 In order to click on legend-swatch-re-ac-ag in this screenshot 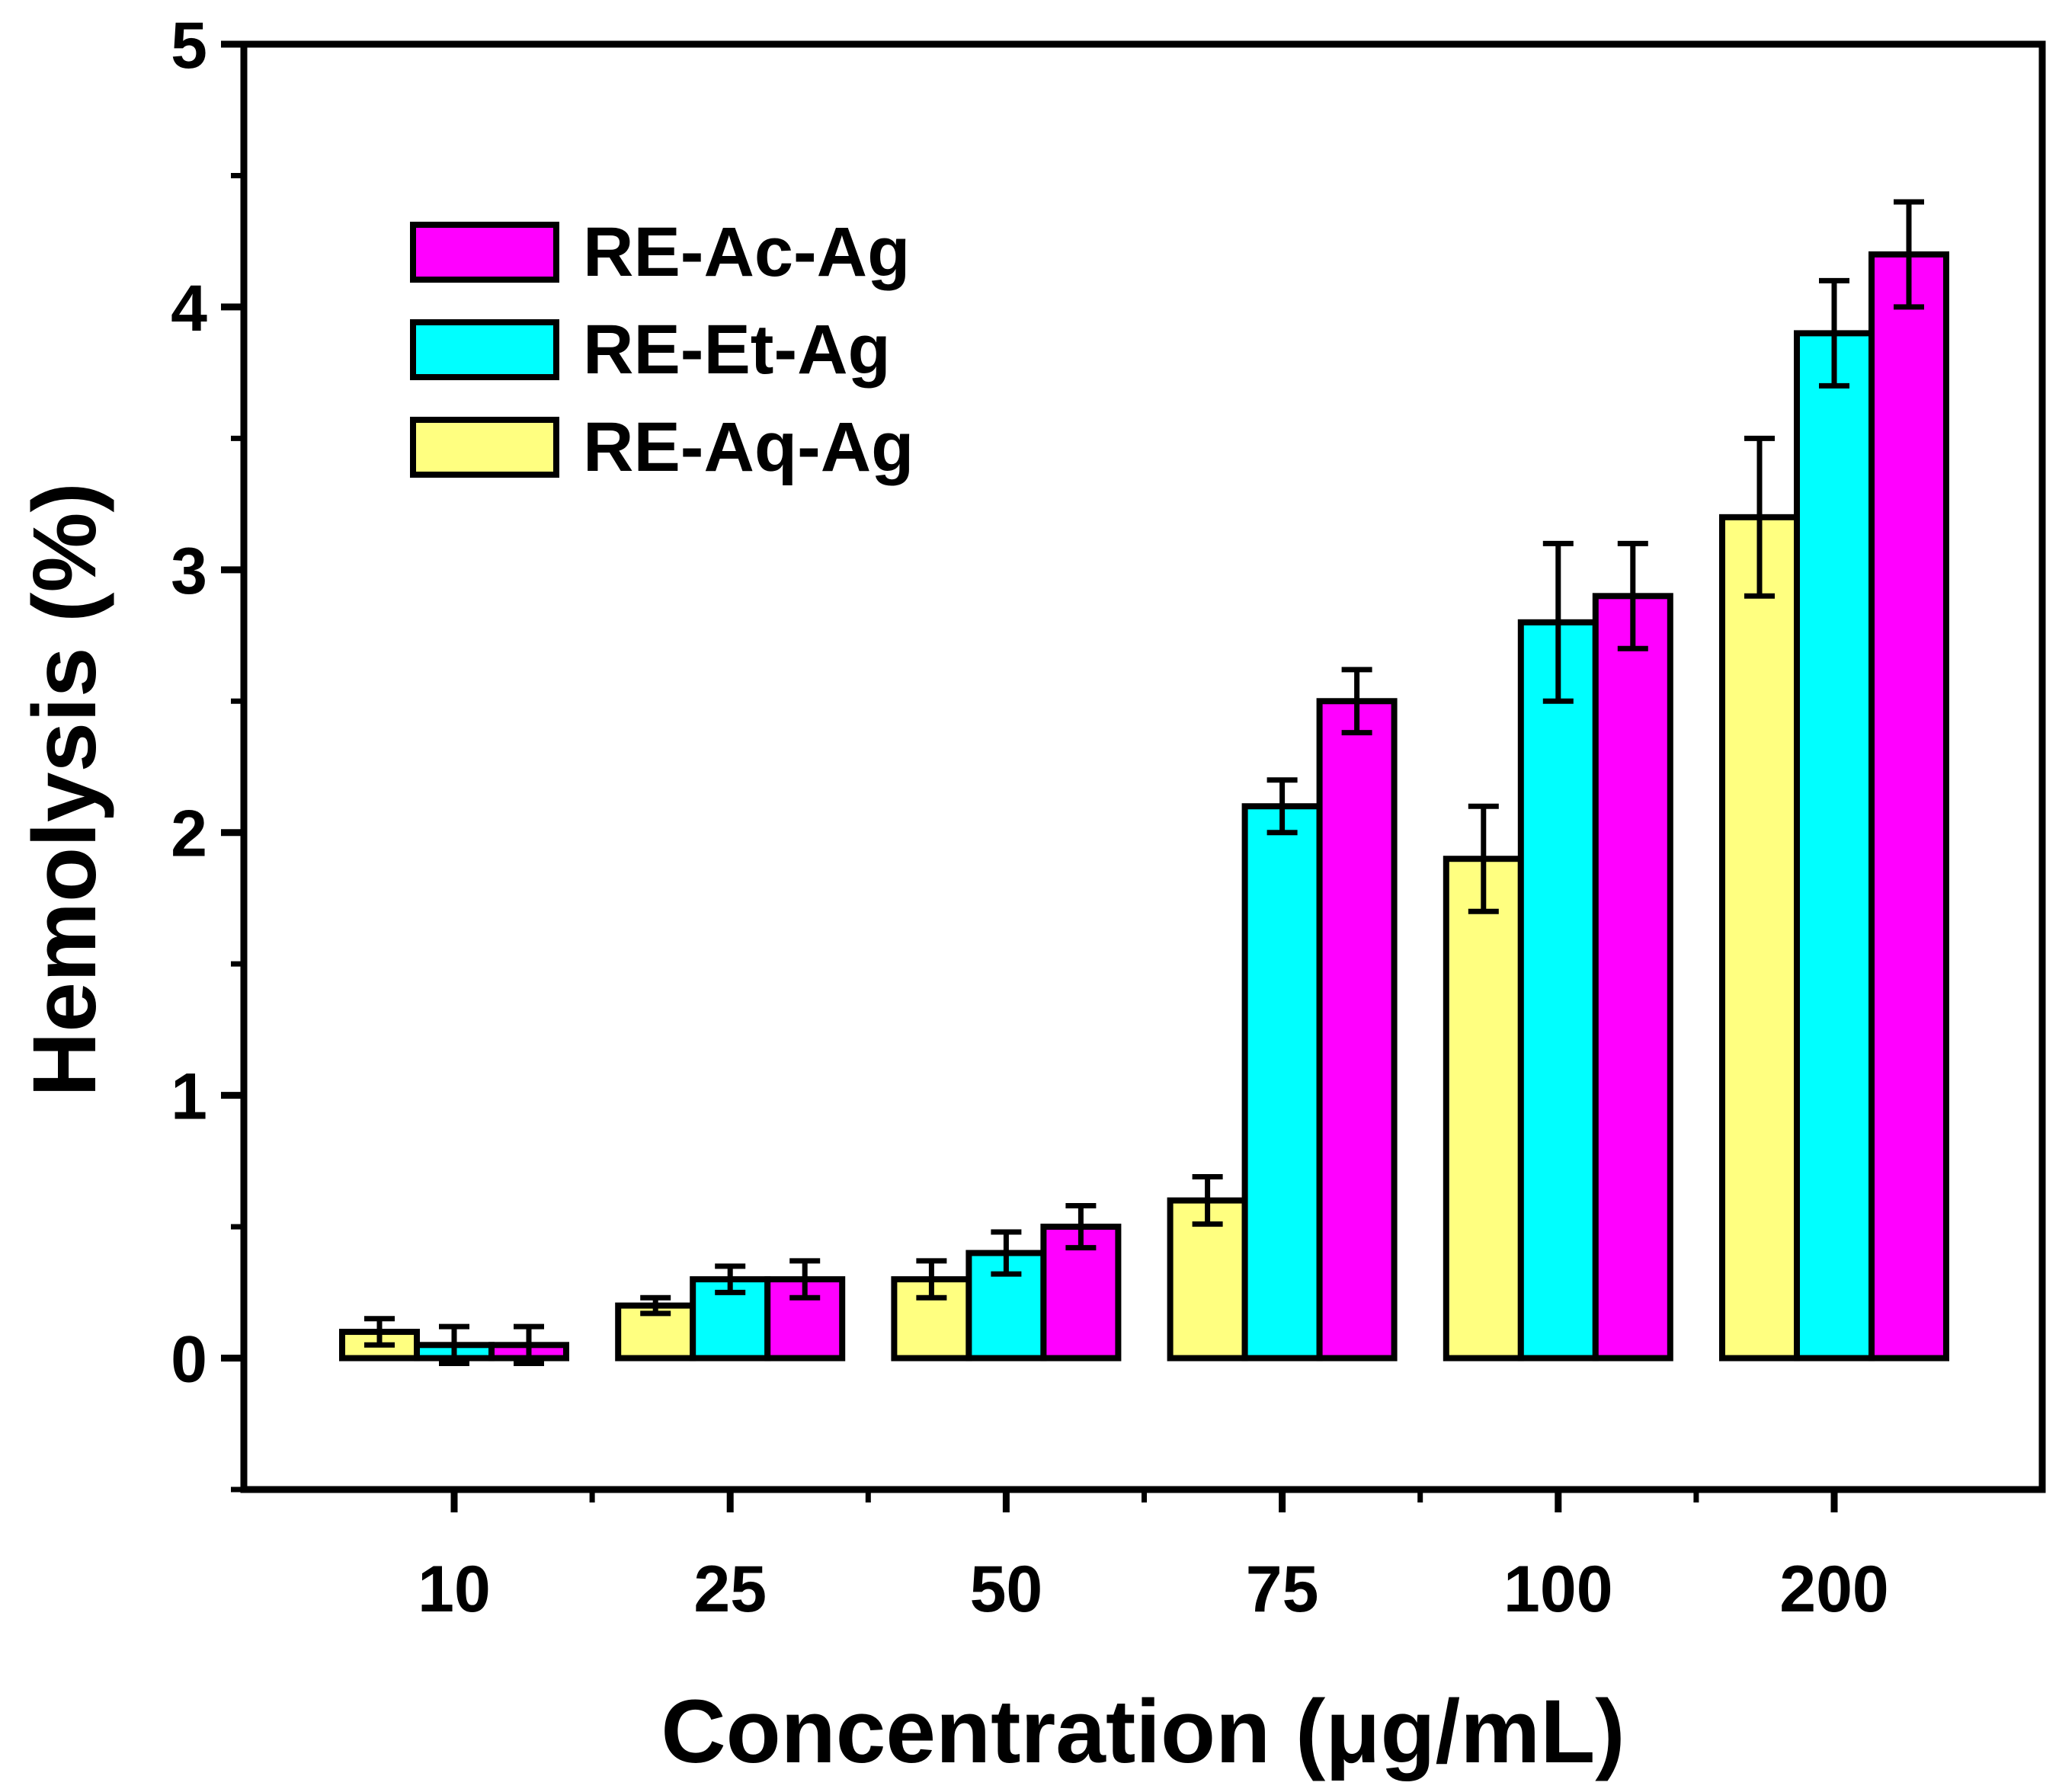, I will do `click(485, 252)`.